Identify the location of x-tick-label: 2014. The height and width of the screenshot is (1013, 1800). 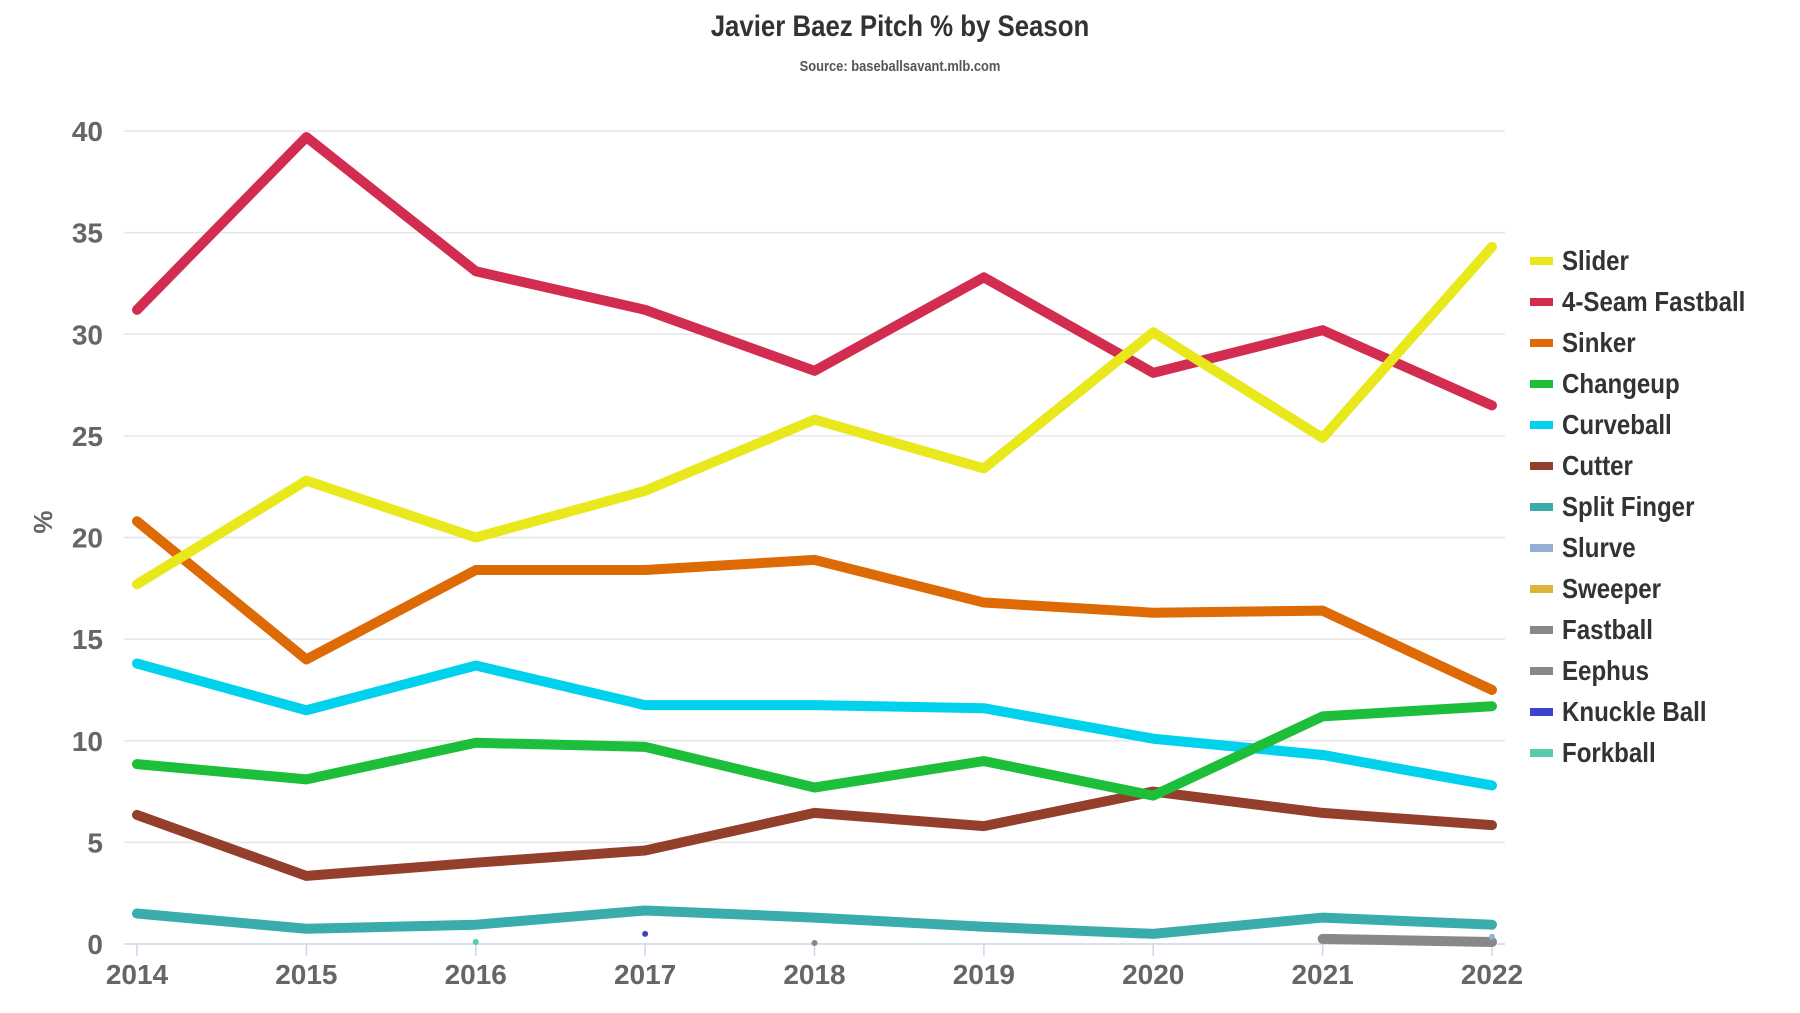
(137, 974).